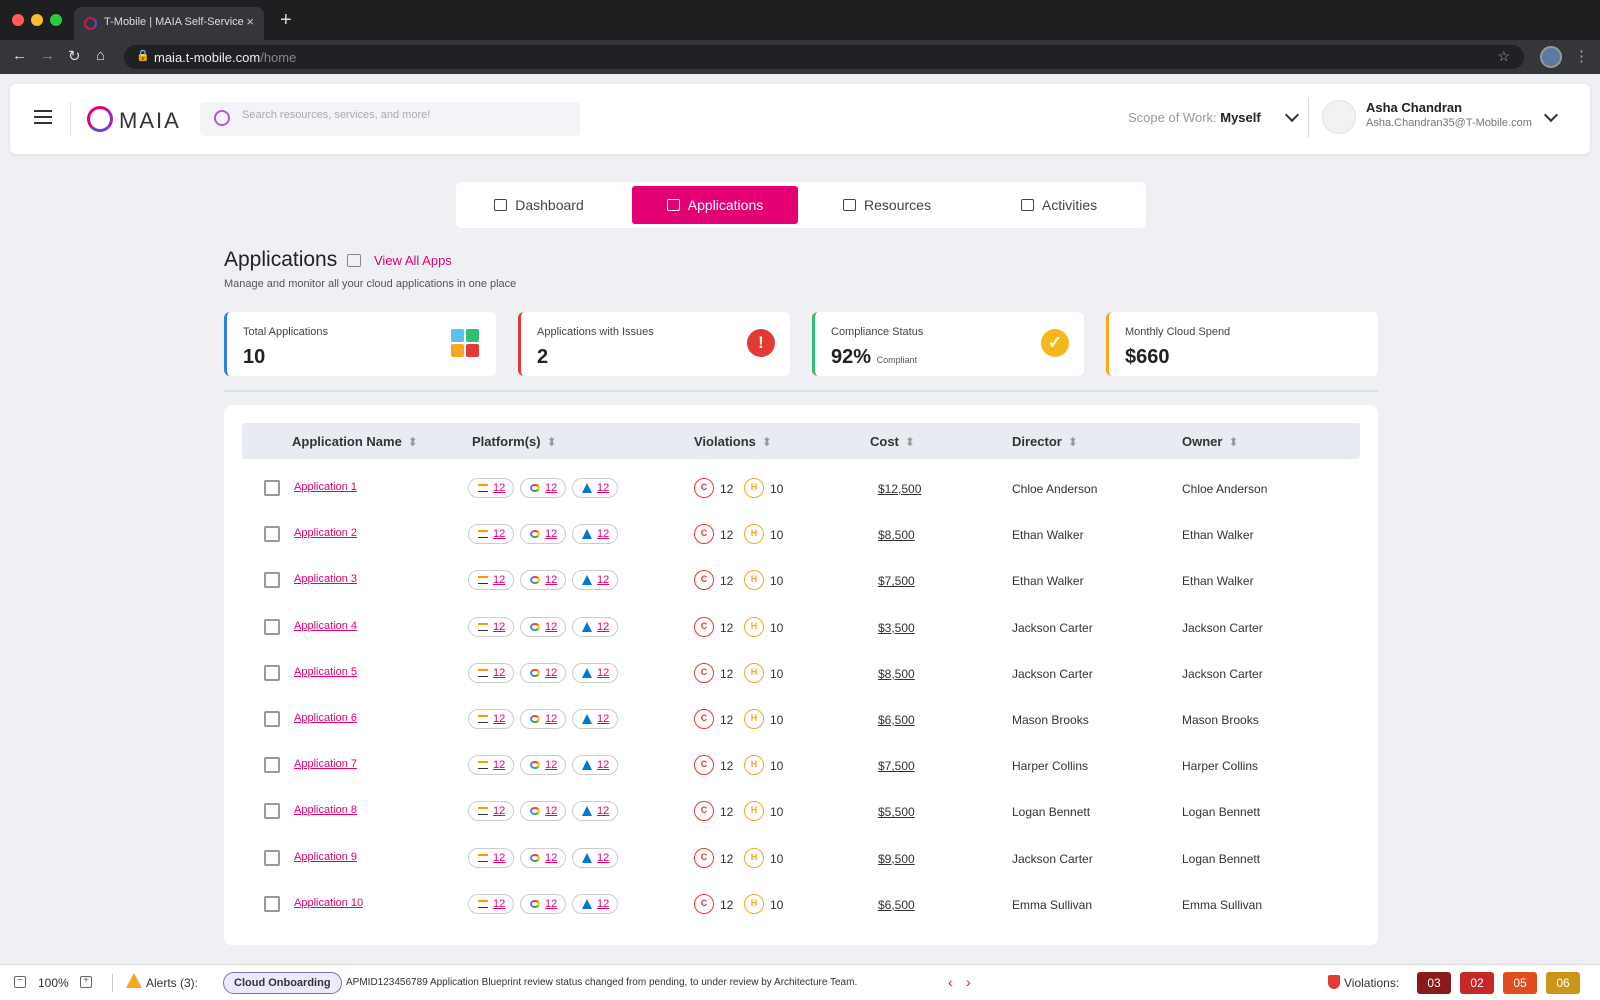  Describe the element at coordinates (329, 902) in the screenshot. I see `application-name-link: Application 10` at that location.